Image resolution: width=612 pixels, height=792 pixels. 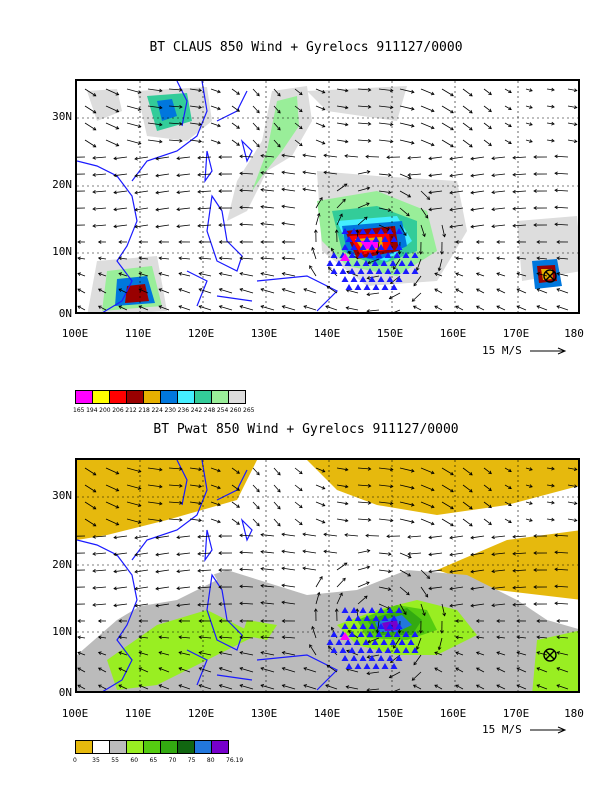 What do you see at coordinates (134, 760) in the screenshot?
I see `colorbar-tick-label: 60` at bounding box center [134, 760].